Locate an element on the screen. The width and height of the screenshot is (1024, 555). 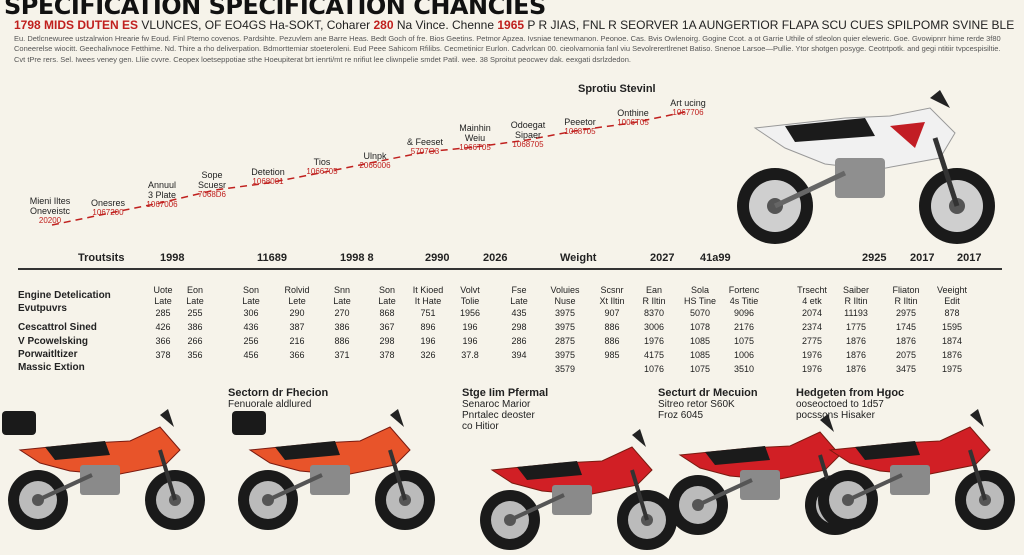
table-cell: Xt Iltin is located at coordinates (612, 301).